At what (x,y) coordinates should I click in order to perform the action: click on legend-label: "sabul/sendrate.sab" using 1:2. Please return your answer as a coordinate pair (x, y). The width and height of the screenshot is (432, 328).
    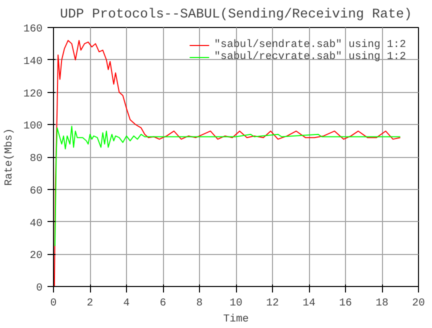
    Looking at the image, I should click on (310, 45).